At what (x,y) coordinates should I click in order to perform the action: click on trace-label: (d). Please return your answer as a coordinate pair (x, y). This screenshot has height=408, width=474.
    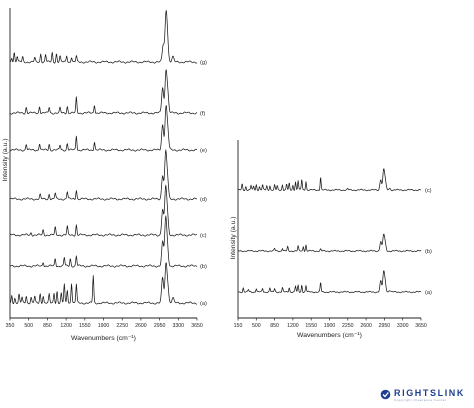
    Looking at the image, I should click on (203, 200).